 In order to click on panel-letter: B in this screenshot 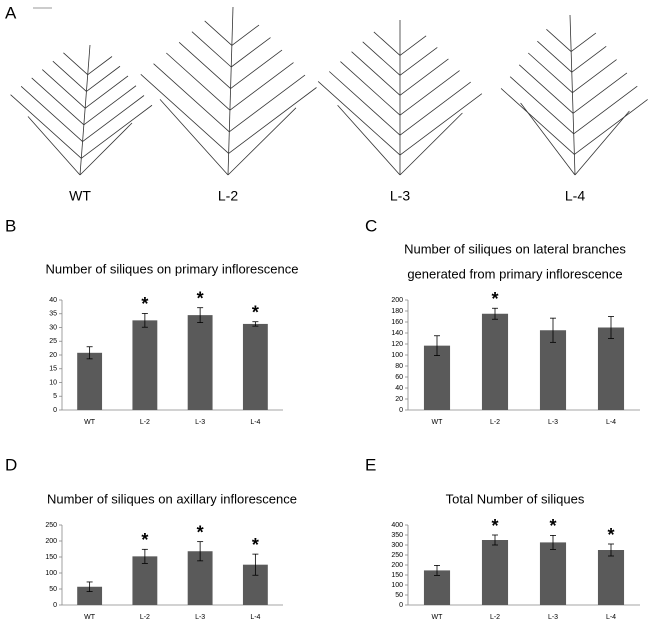, I will do `click(10, 225)`.